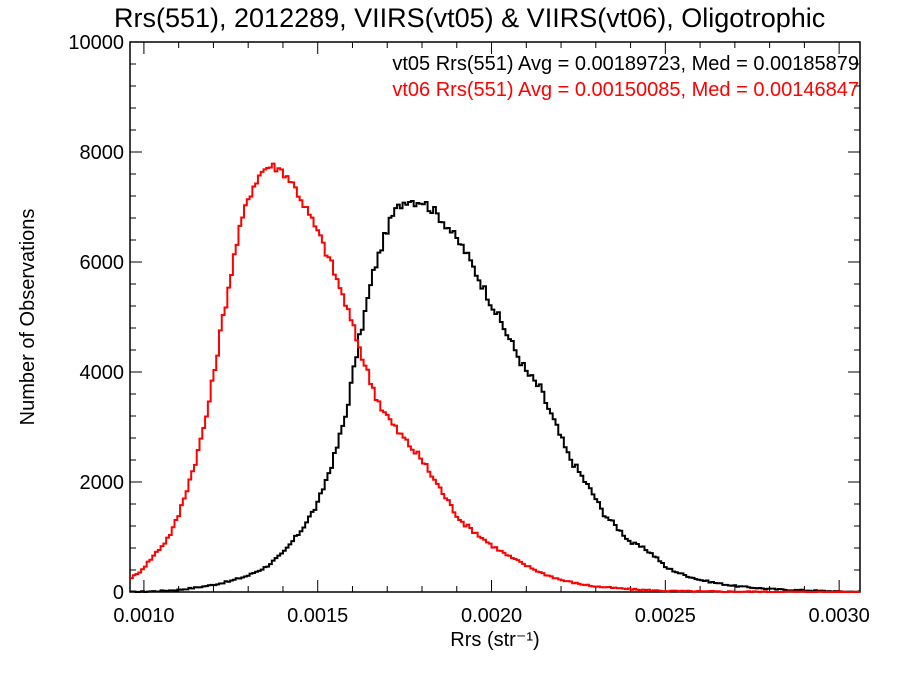 The width and height of the screenshot is (900, 675). Describe the element at coordinates (665, 616) in the screenshot. I see `x-tick-label: 0.0025` at that location.